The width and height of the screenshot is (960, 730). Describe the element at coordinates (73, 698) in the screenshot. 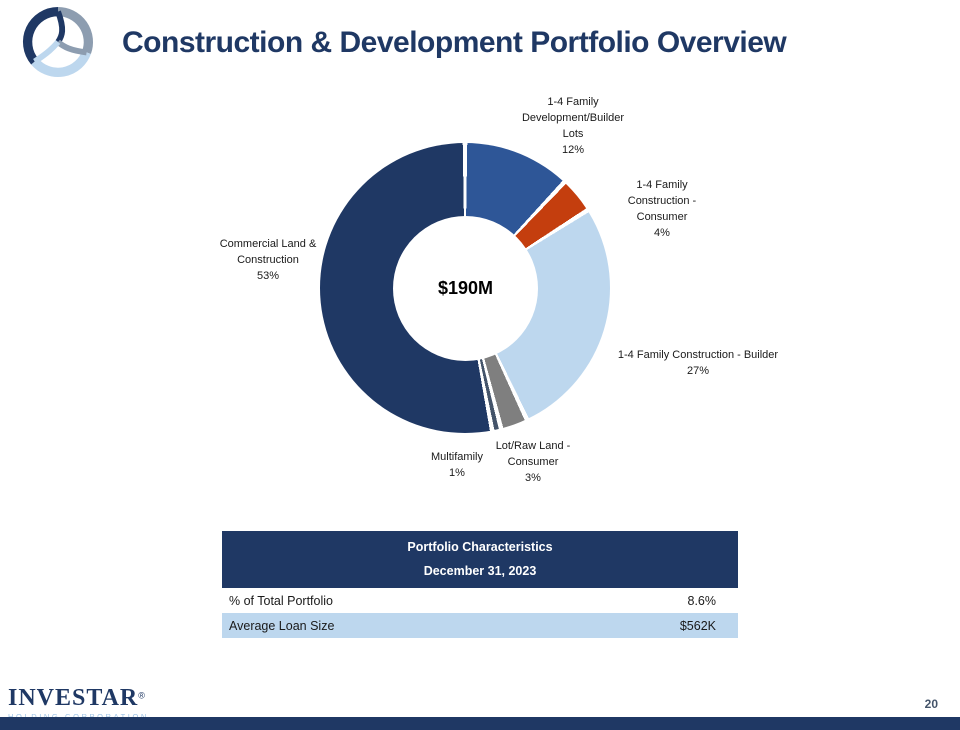

I see `wordmark-text: INVESTAR` at that location.